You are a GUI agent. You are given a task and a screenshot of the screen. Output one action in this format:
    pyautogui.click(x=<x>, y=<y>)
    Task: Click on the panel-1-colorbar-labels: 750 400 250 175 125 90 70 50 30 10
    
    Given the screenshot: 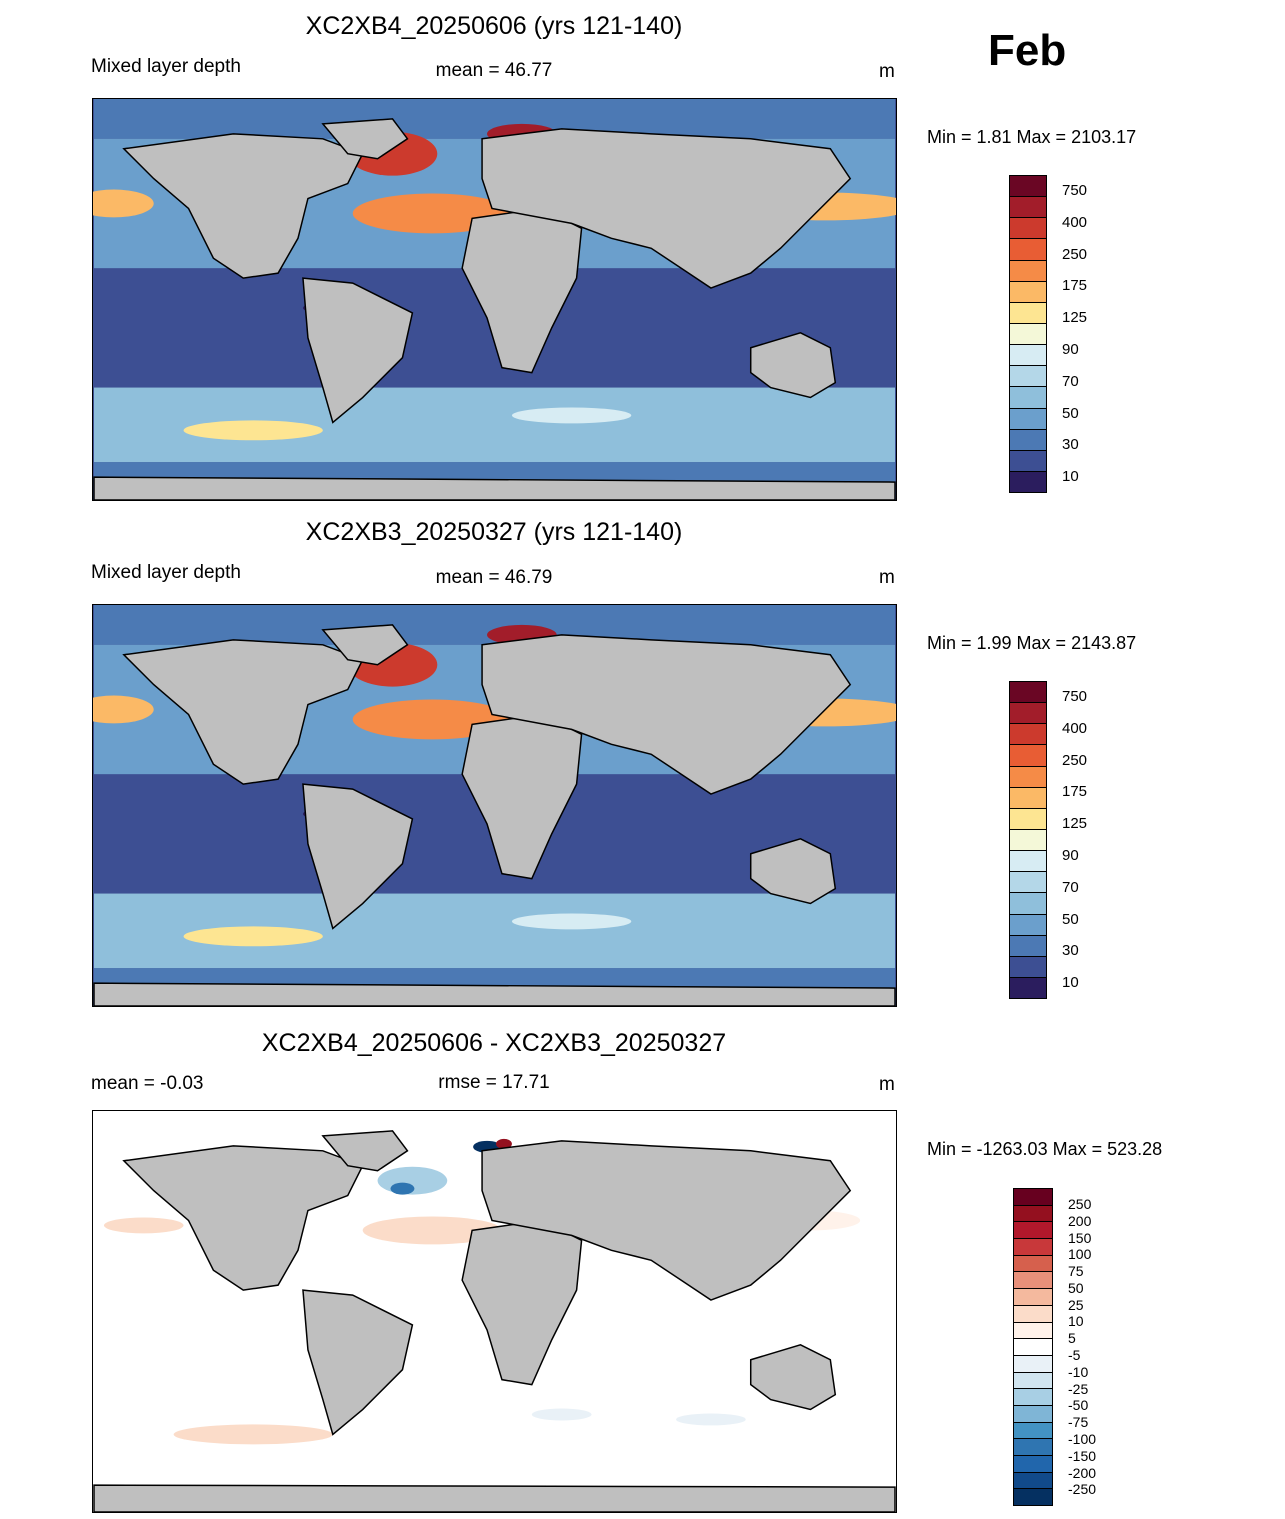 What is the action you would take?
    pyautogui.click(x=1074, y=341)
    